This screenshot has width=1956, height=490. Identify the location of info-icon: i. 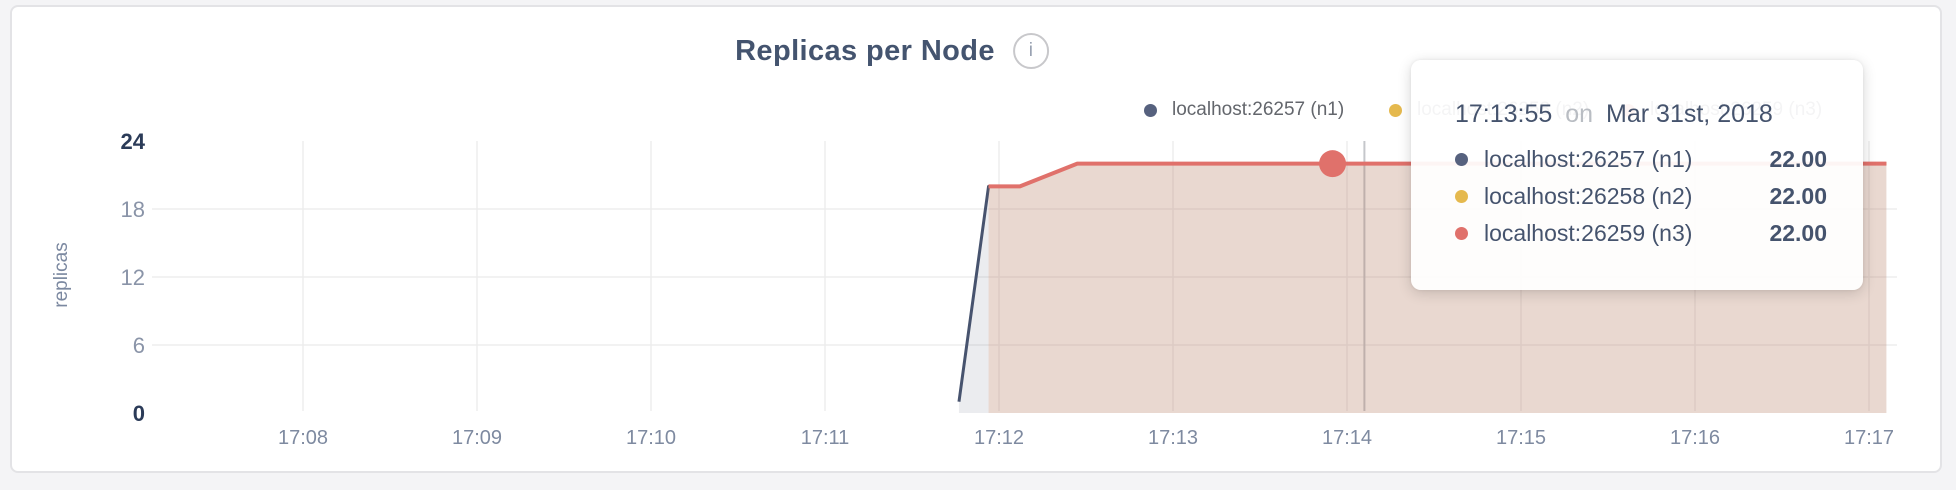
(1030, 51).